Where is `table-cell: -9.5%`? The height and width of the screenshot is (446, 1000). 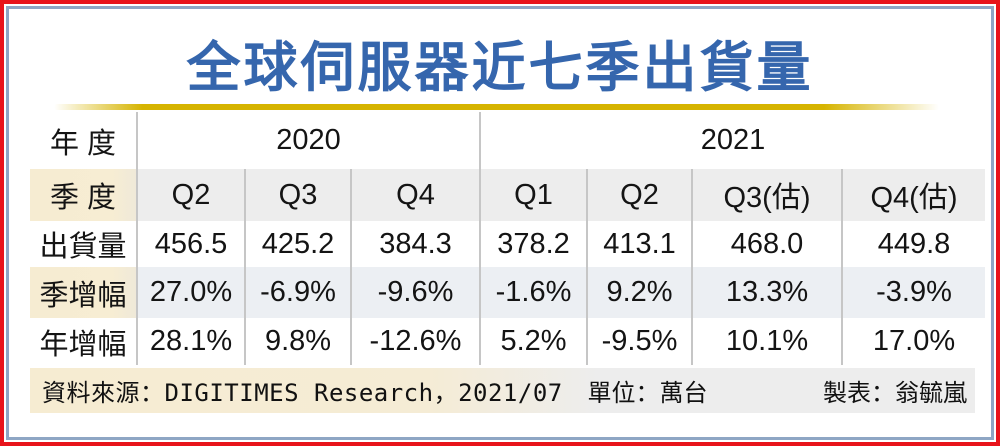 table-cell: -9.5% is located at coordinates (640, 341).